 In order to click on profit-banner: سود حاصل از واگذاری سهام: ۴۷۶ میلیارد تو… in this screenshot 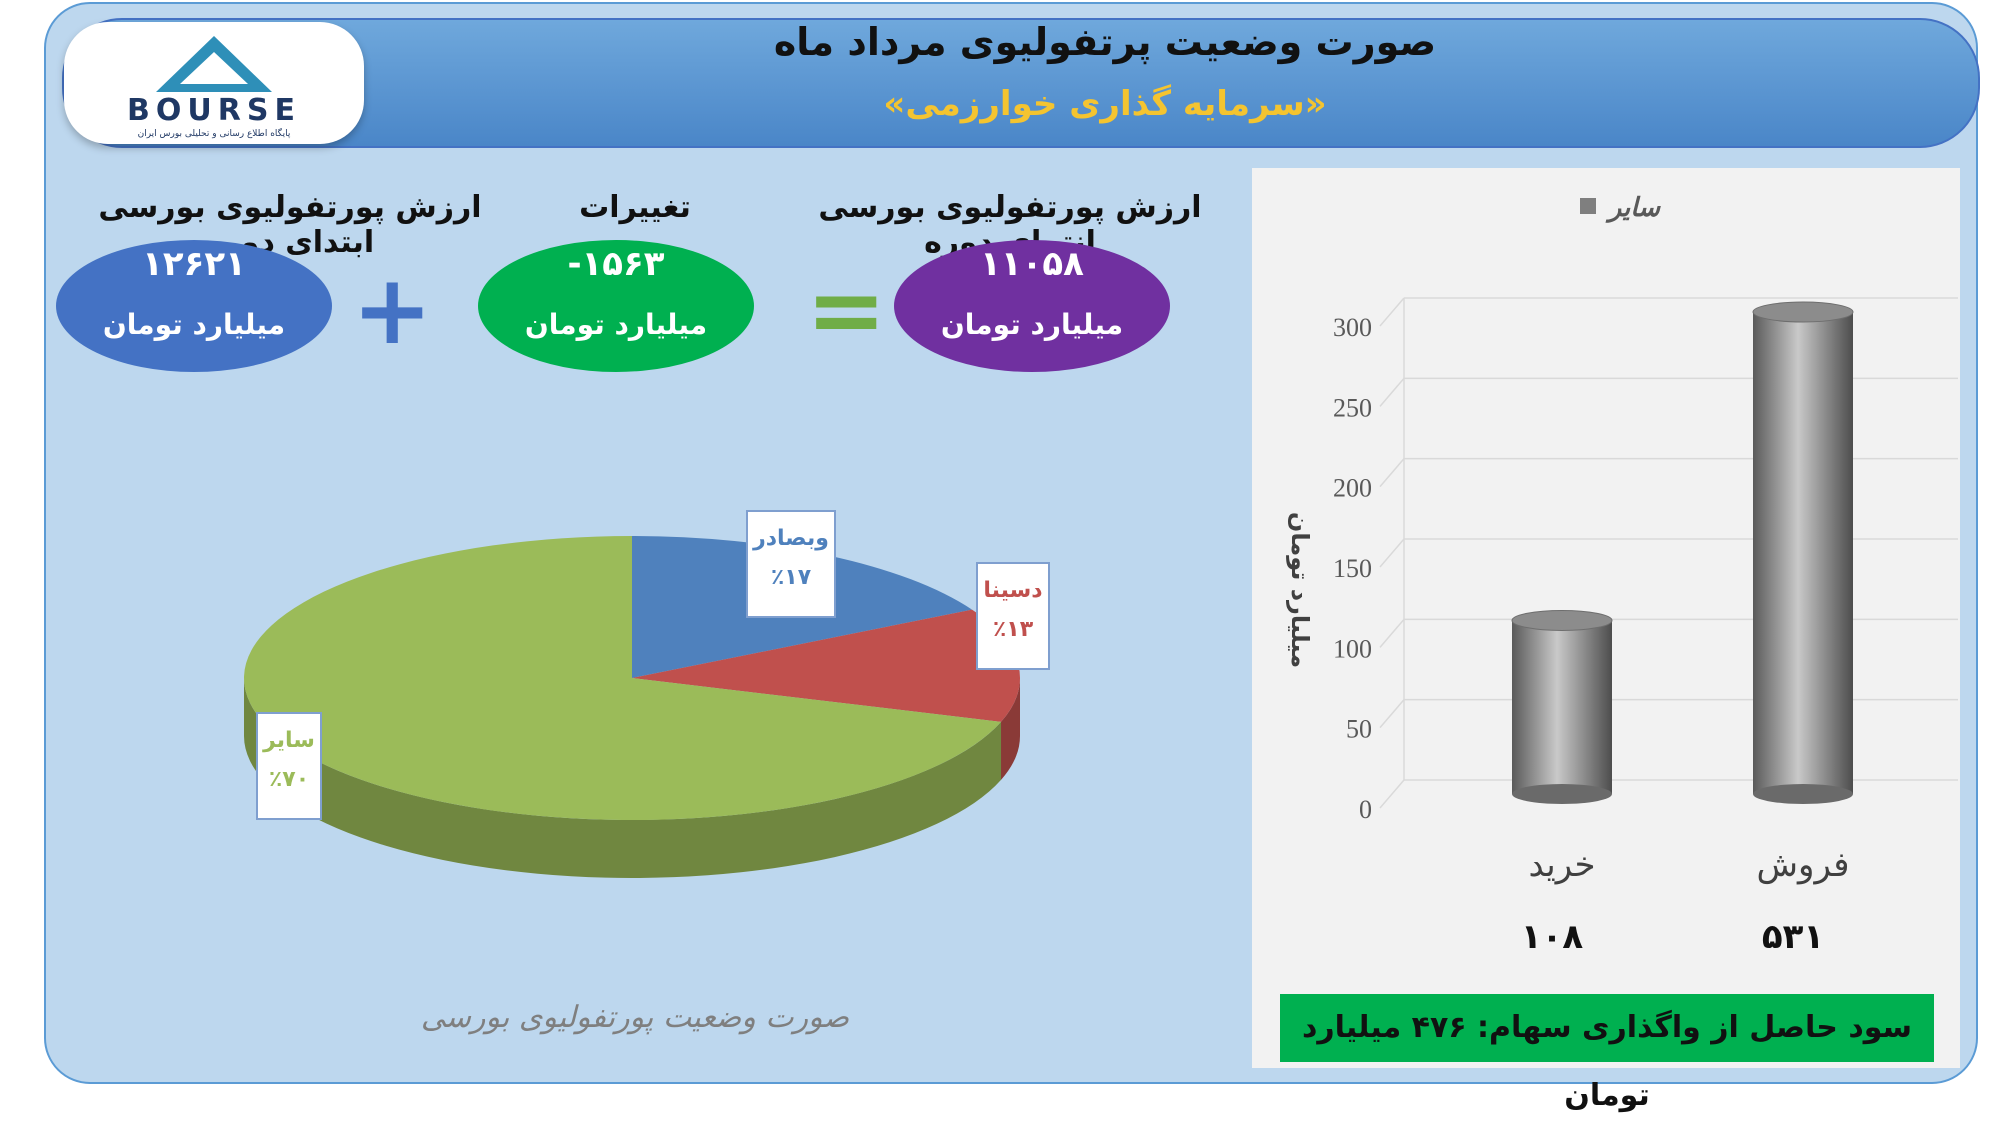, I will do `click(1607, 1053)`.